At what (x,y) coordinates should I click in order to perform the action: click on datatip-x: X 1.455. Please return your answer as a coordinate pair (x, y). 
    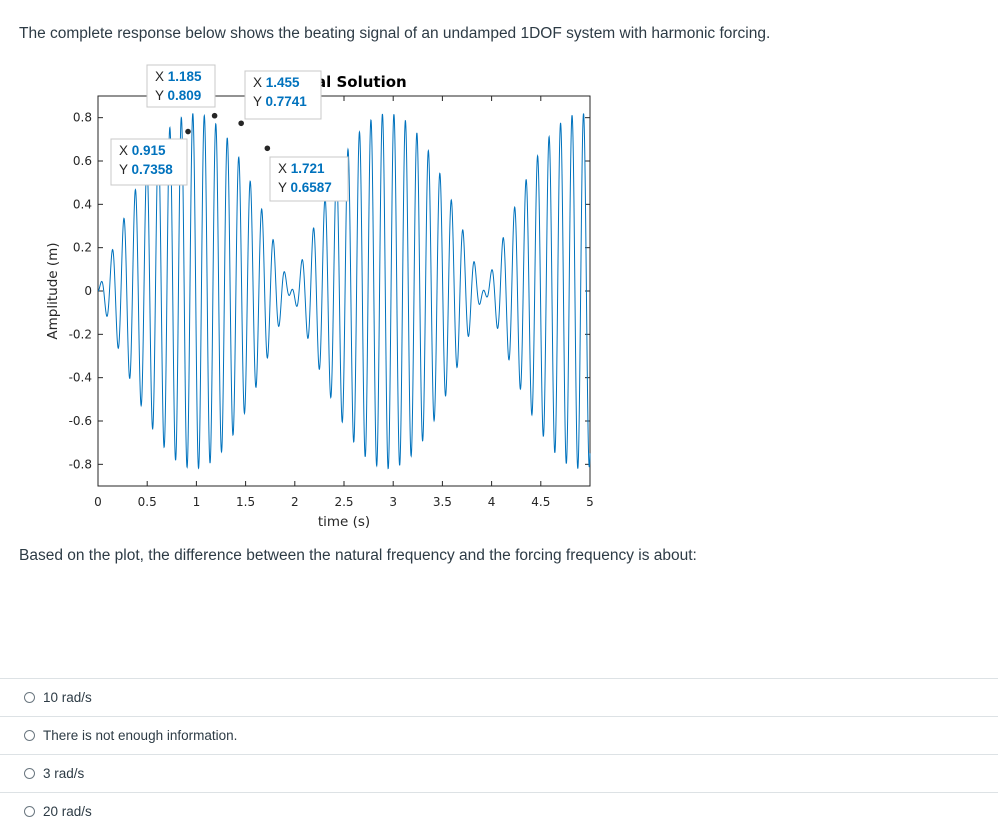
    Looking at the image, I should click on (276, 82).